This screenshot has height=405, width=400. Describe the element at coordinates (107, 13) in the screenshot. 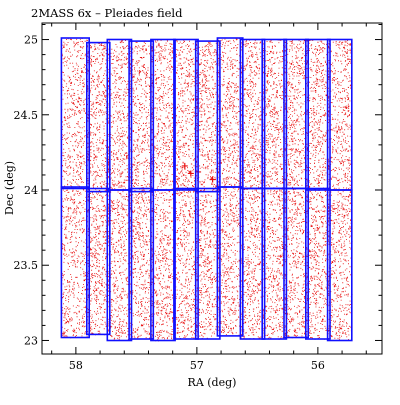

I see `chart-title: 2MASS 6x – Pleiades field` at that location.